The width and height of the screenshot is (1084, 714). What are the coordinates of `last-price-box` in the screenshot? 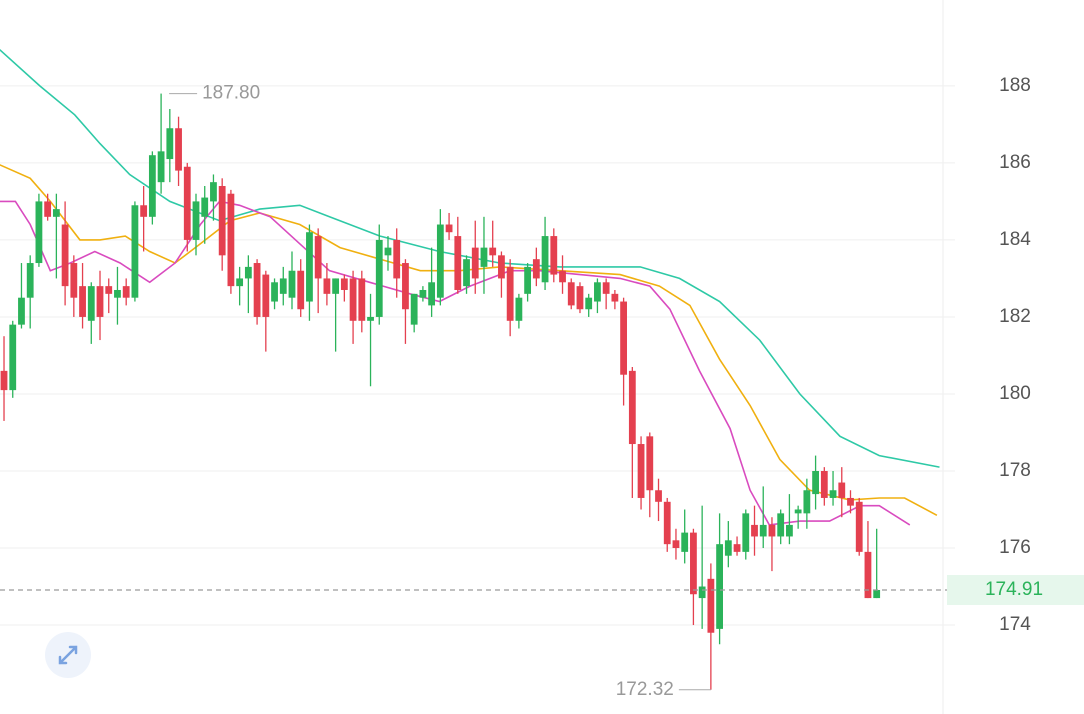 It's located at (1015, 589).